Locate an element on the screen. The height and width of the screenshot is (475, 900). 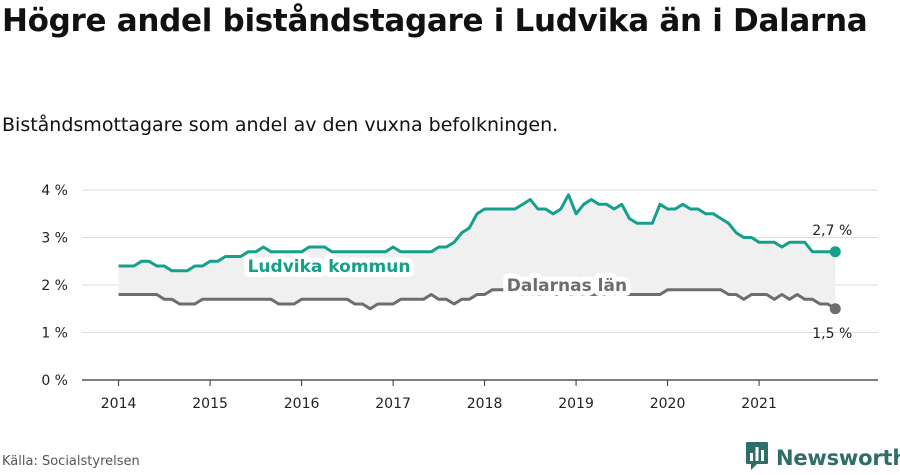
x-tick-label: 2020 is located at coordinates (668, 403).